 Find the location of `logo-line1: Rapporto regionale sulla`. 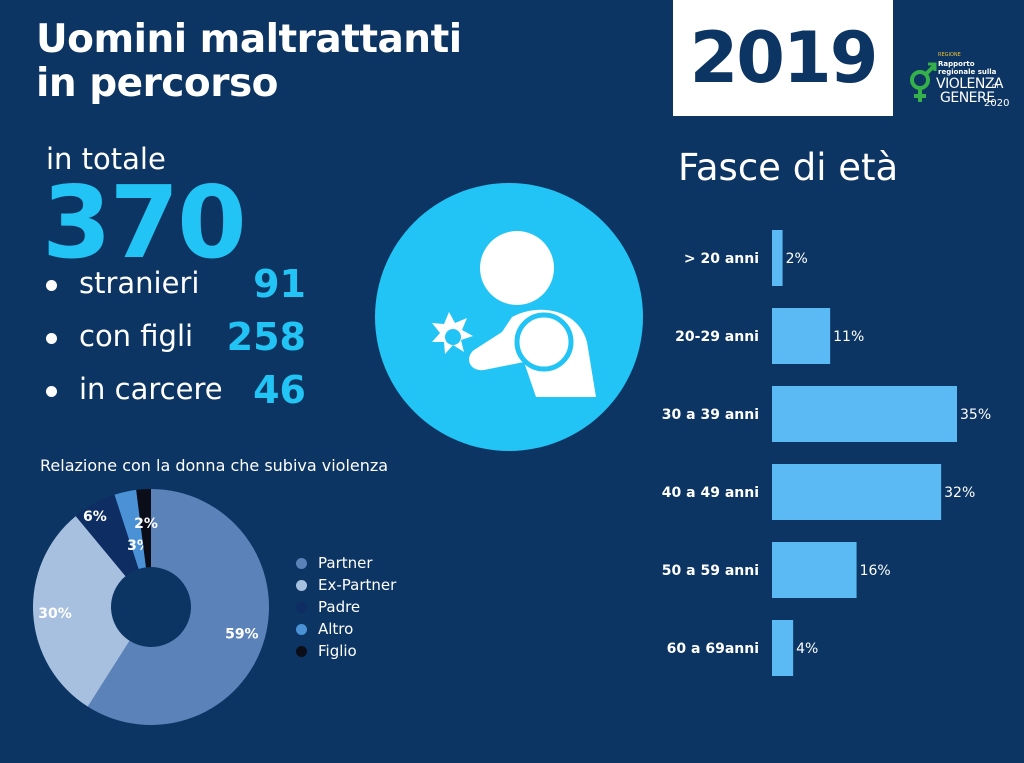

logo-line1: Rapporto regionale sulla is located at coordinates (967, 68).